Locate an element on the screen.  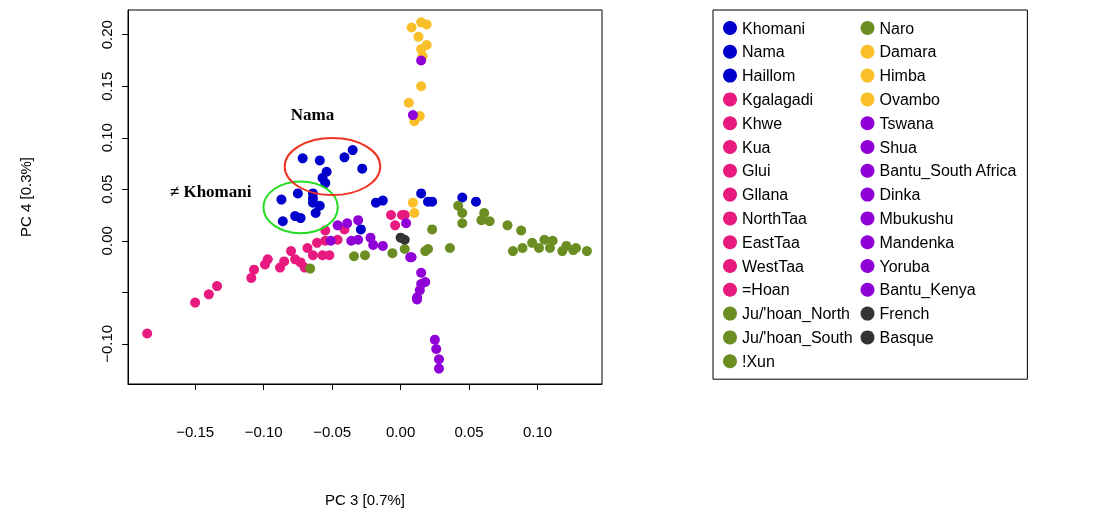
legend-label: Ju/'hoan_North is located at coordinates (796, 314).